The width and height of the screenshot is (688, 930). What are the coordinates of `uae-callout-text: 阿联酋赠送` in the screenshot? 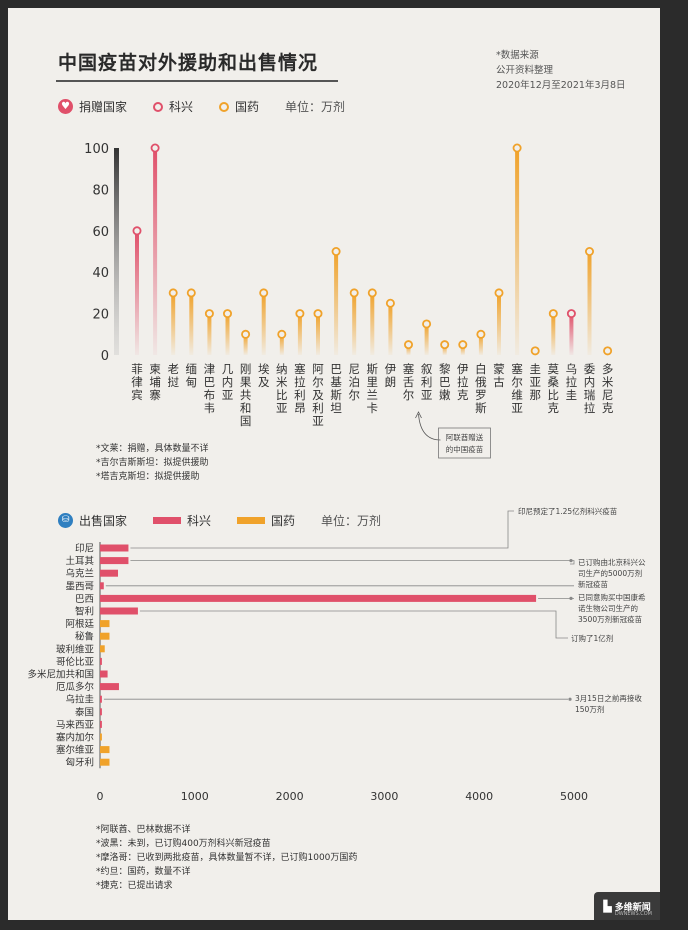 It's located at (465, 437).